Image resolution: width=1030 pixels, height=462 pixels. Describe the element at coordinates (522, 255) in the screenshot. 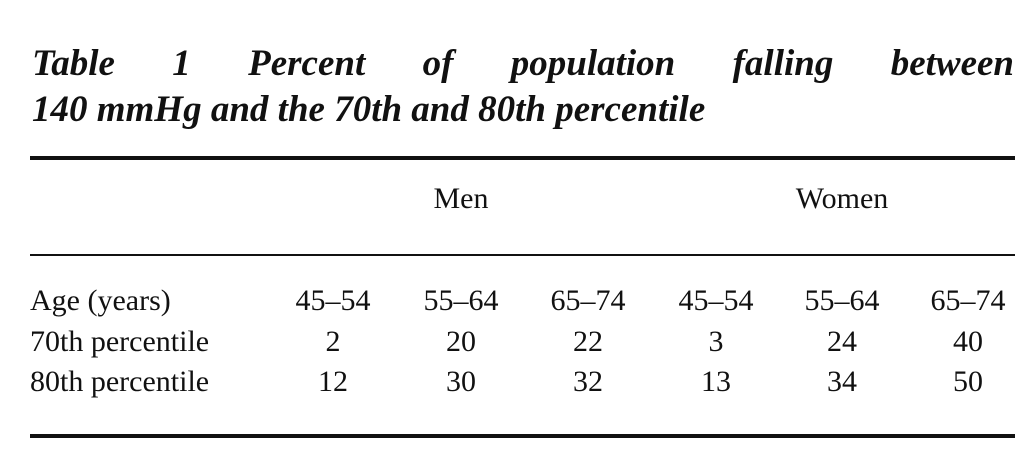

I see `mid-rule` at that location.